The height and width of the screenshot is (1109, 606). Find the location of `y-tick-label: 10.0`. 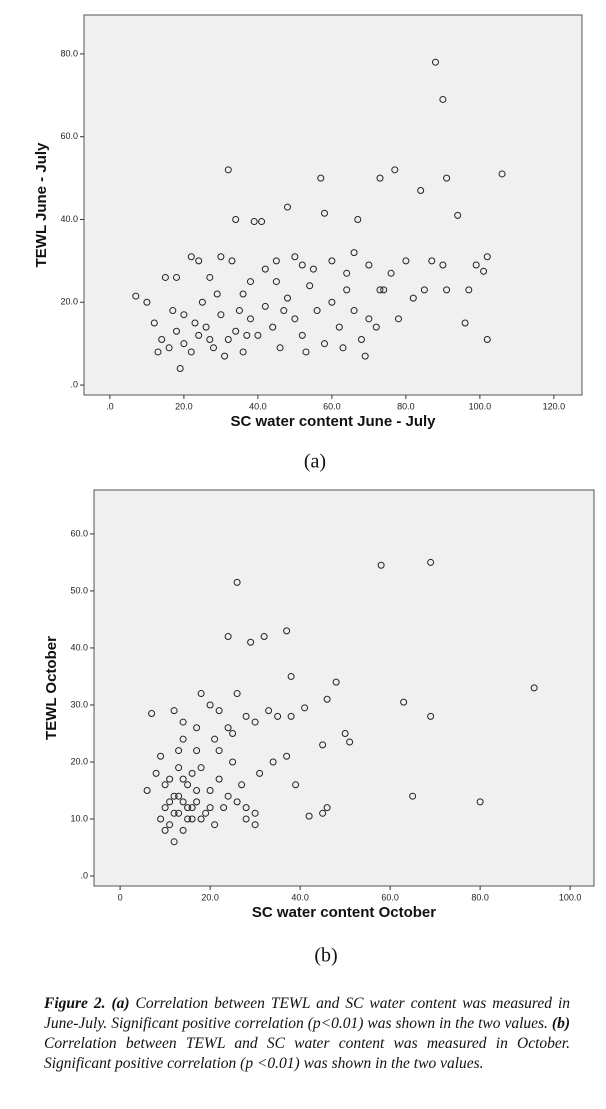

y-tick-label: 10.0 is located at coordinates (79, 818).